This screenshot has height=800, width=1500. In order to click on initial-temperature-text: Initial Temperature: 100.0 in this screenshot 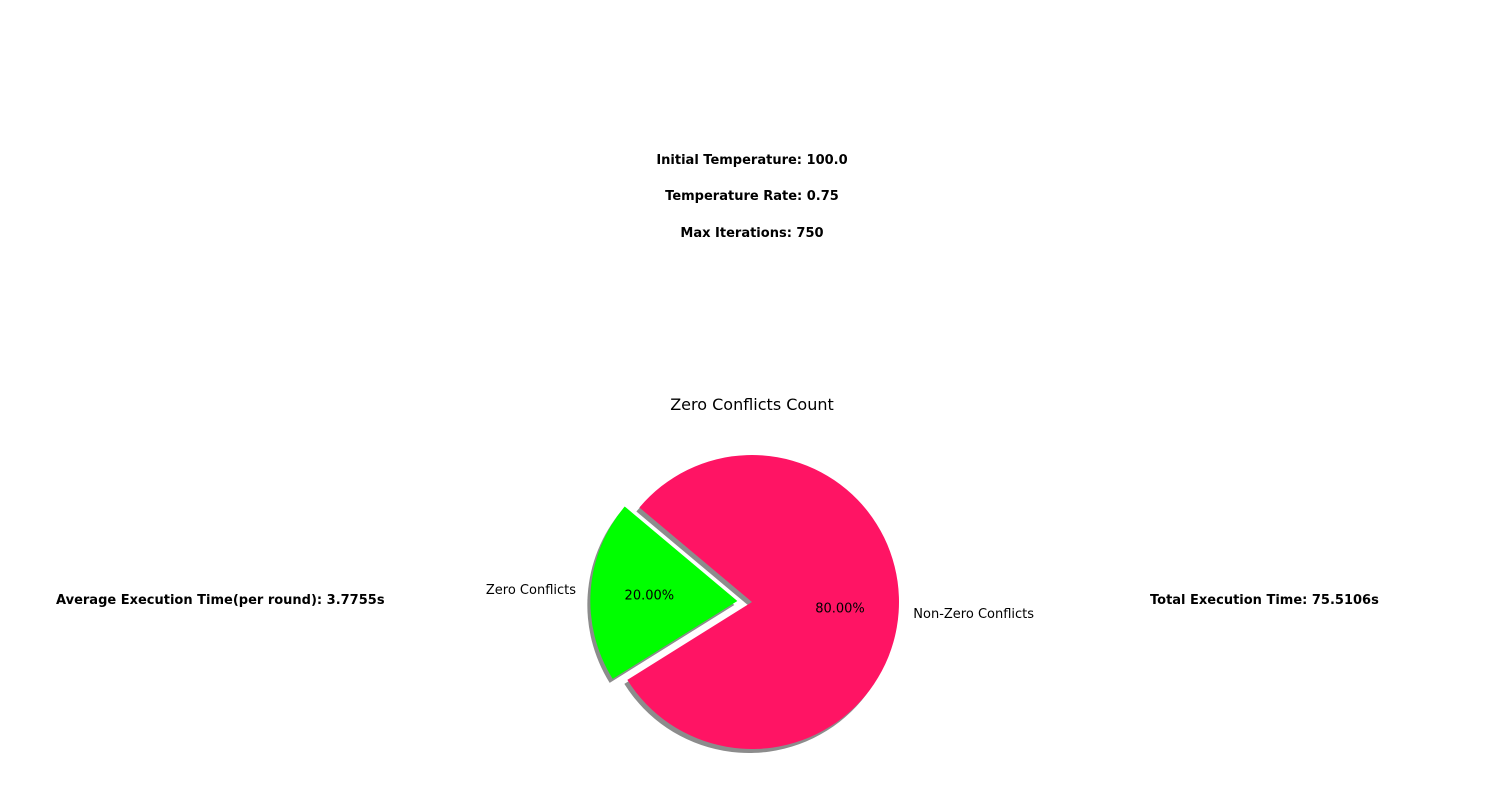, I will do `click(752, 160)`.